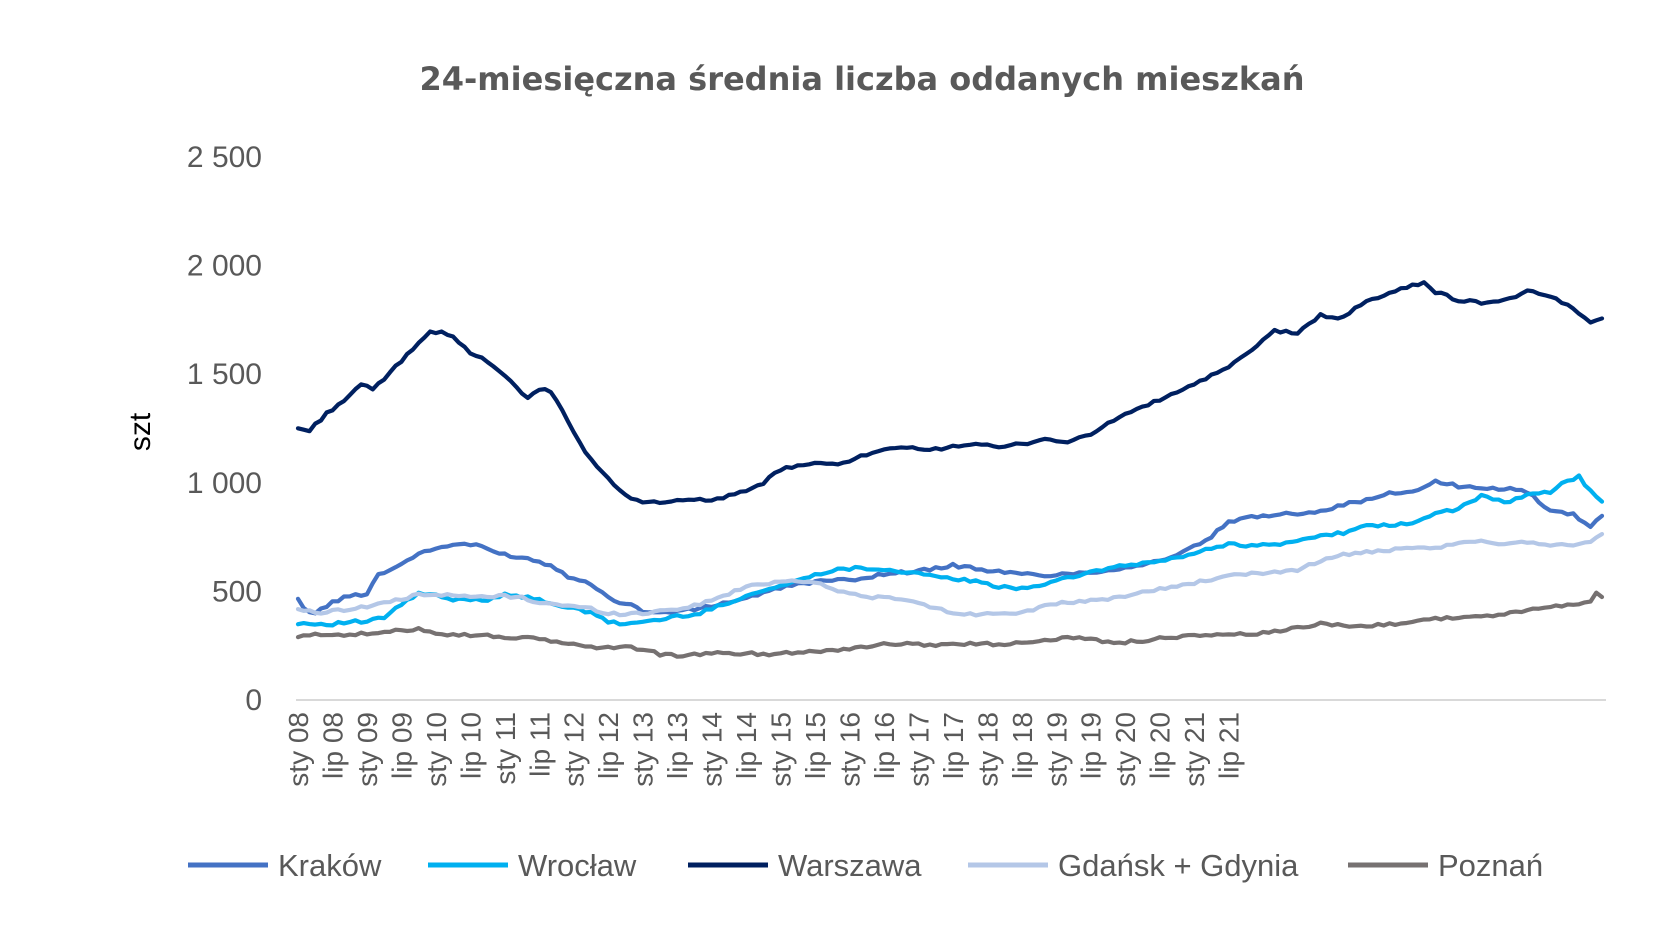 This screenshot has width=1676, height=940. I want to click on y-tick-label: 1 500, so click(224, 374).